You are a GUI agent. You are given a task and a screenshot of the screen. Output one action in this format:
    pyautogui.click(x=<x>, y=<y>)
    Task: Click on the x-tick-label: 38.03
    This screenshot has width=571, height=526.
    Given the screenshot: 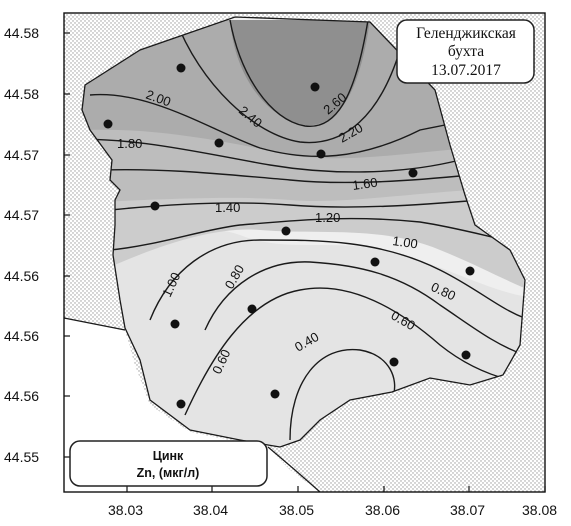 What is the action you would take?
    pyautogui.click(x=125, y=510)
    